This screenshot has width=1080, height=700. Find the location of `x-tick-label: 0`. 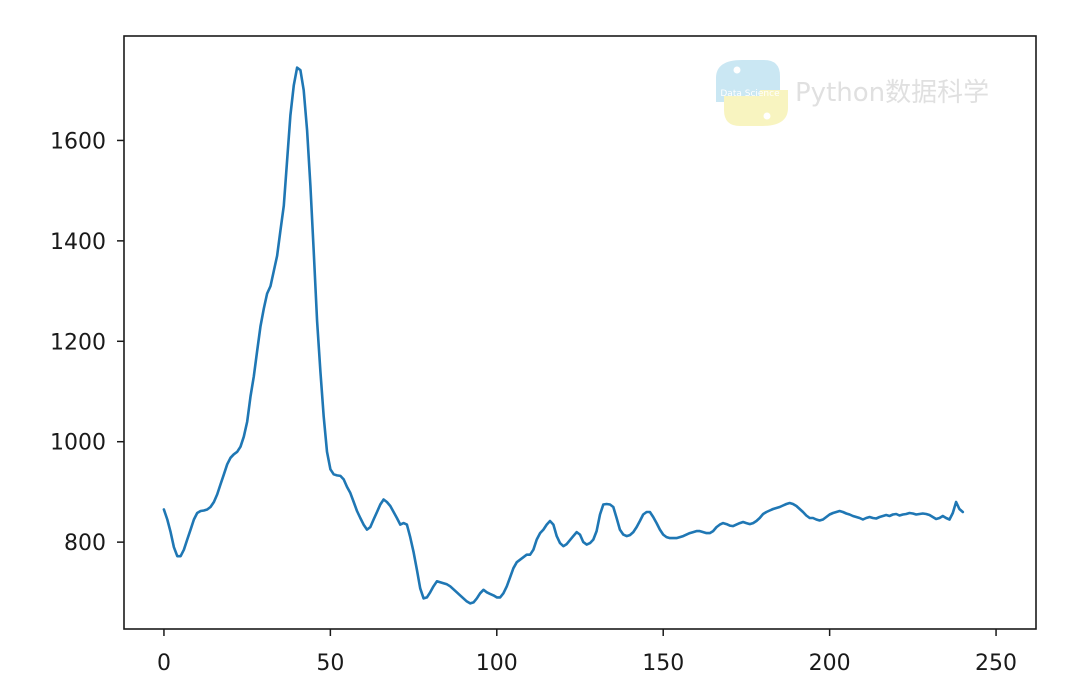

x-tick-label: 0 is located at coordinates (164, 663).